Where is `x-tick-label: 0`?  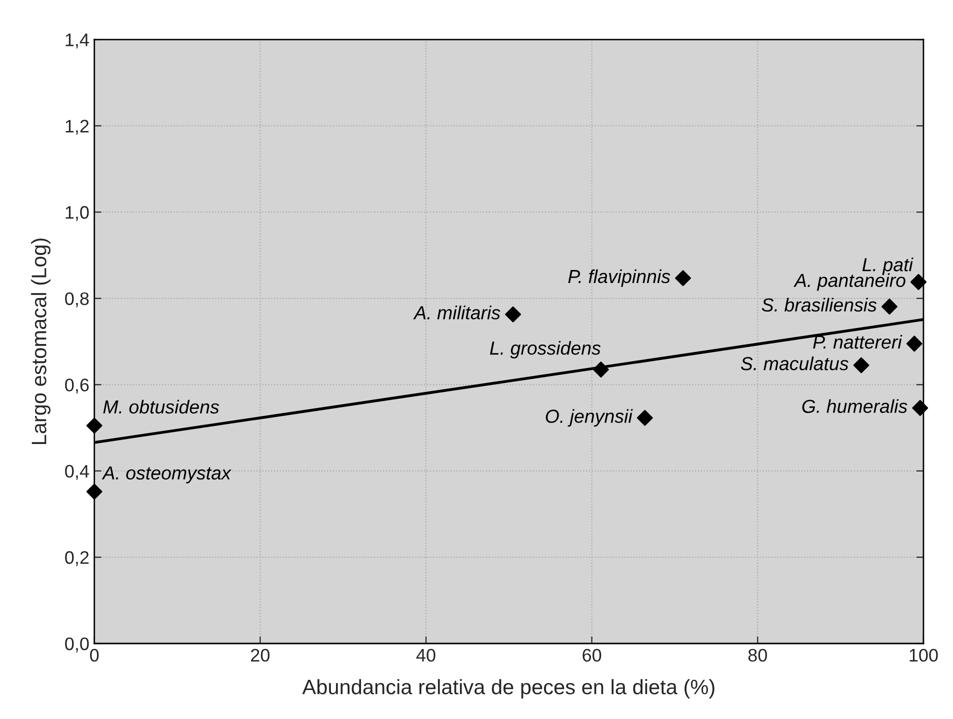 x-tick-label: 0 is located at coordinates (94, 655).